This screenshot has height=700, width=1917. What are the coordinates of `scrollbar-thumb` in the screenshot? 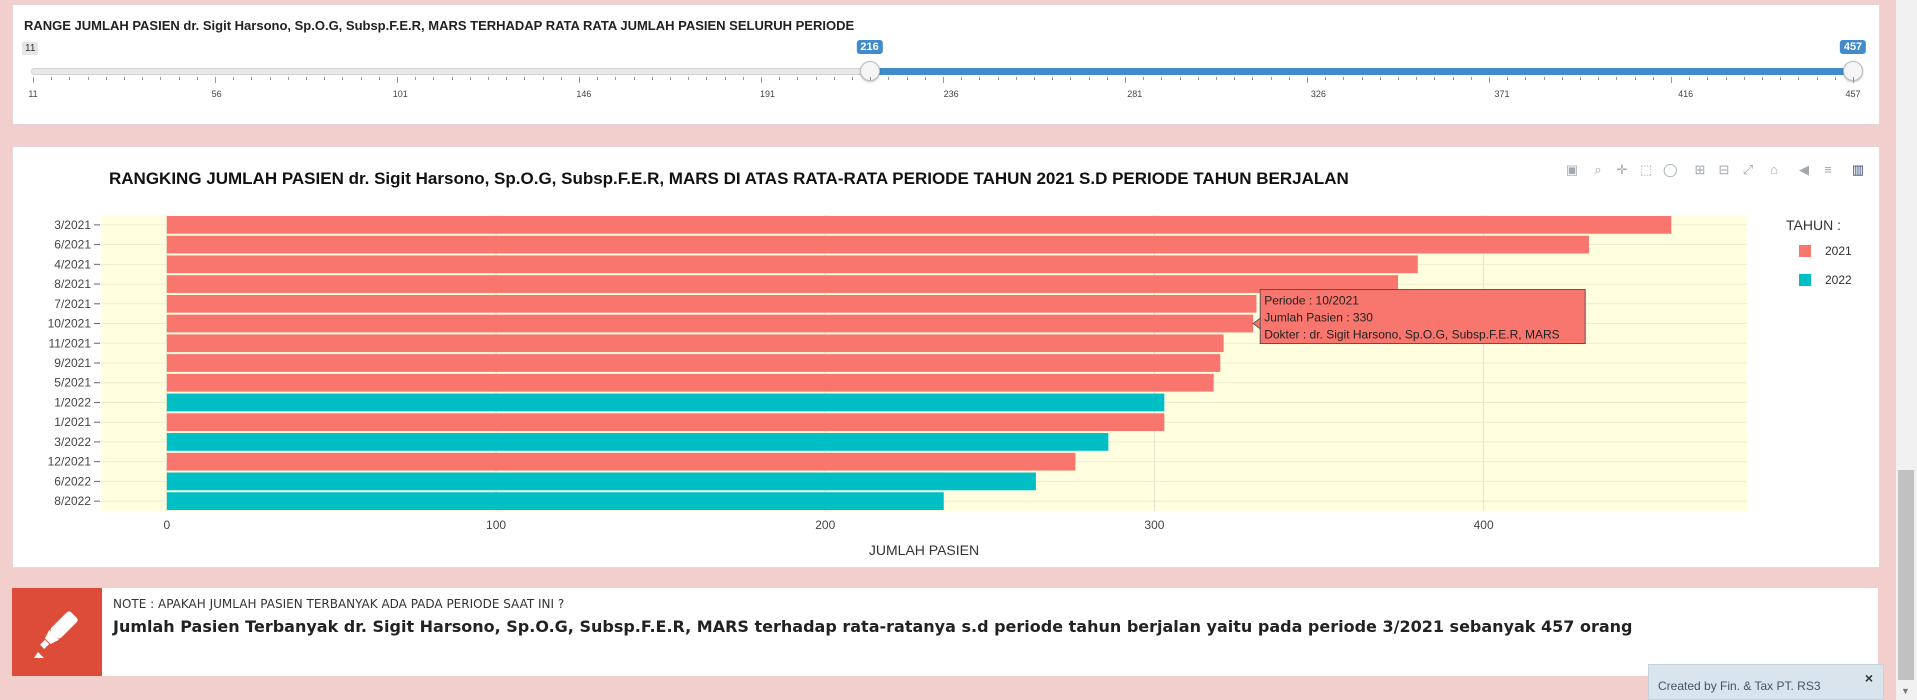 It's located at (1906, 575).